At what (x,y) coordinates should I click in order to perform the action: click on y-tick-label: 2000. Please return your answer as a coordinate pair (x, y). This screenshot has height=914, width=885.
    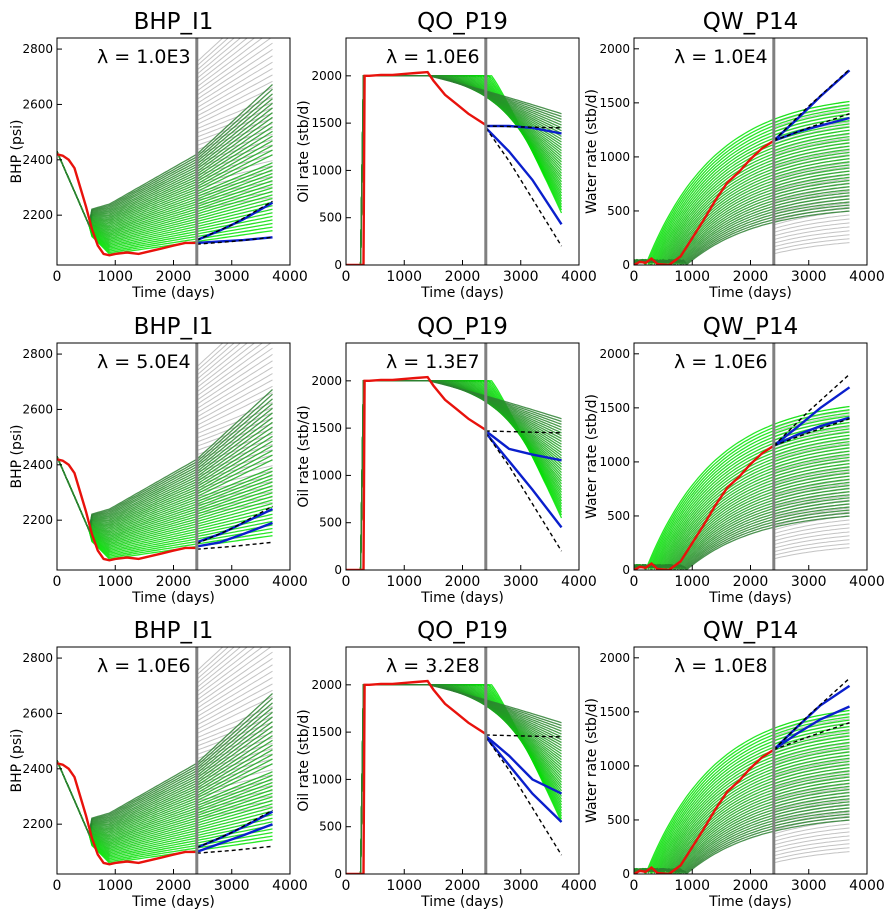
    Looking at the image, I should click on (326, 381).